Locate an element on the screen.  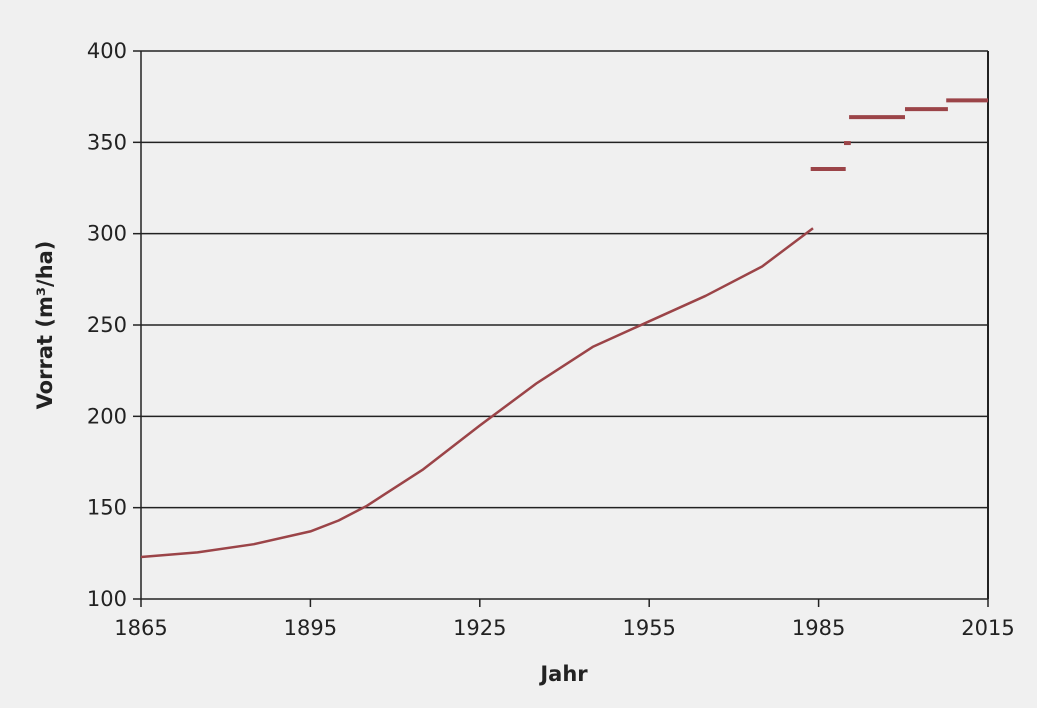
x-tick-label: 1955 is located at coordinates (648, 628).